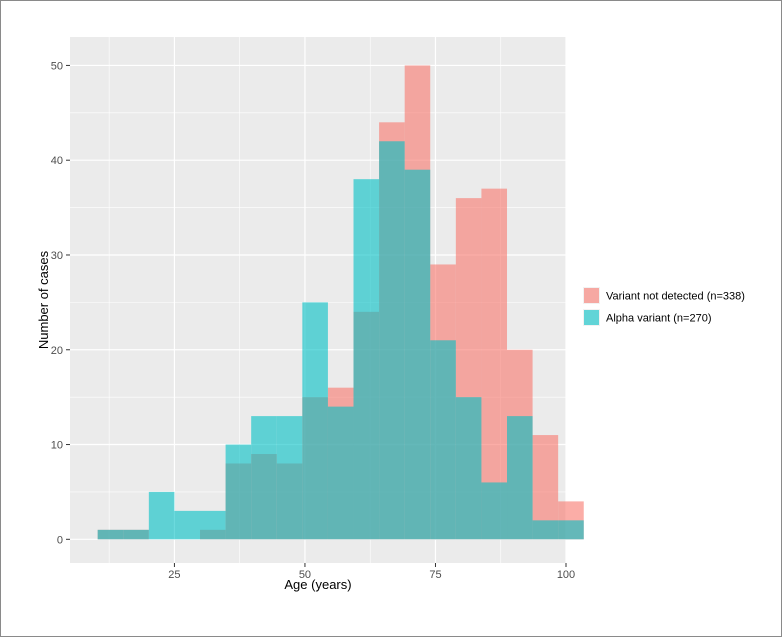  Describe the element at coordinates (317, 584) in the screenshot. I see `x-axis-title: Age (years)` at that location.